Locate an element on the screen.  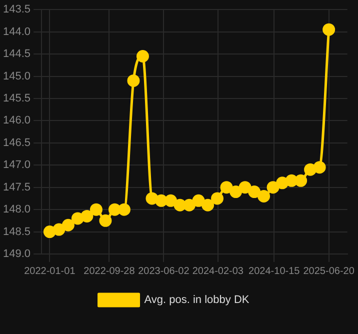
y-tick-label: 148.5 is located at coordinates (16, 232).